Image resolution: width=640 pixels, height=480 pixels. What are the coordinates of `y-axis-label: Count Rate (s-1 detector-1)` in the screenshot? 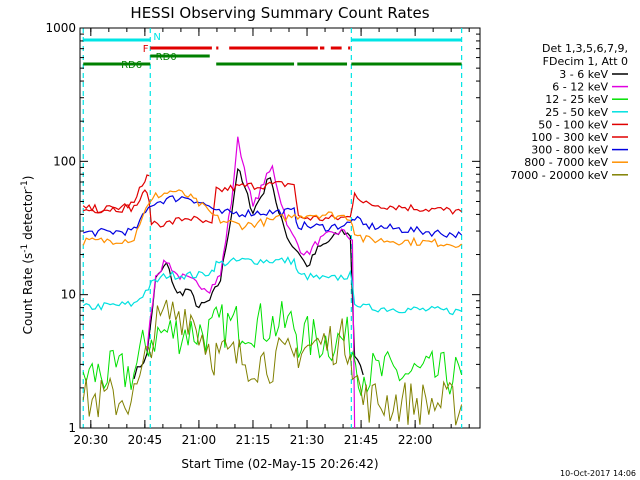 It's located at (27, 255).